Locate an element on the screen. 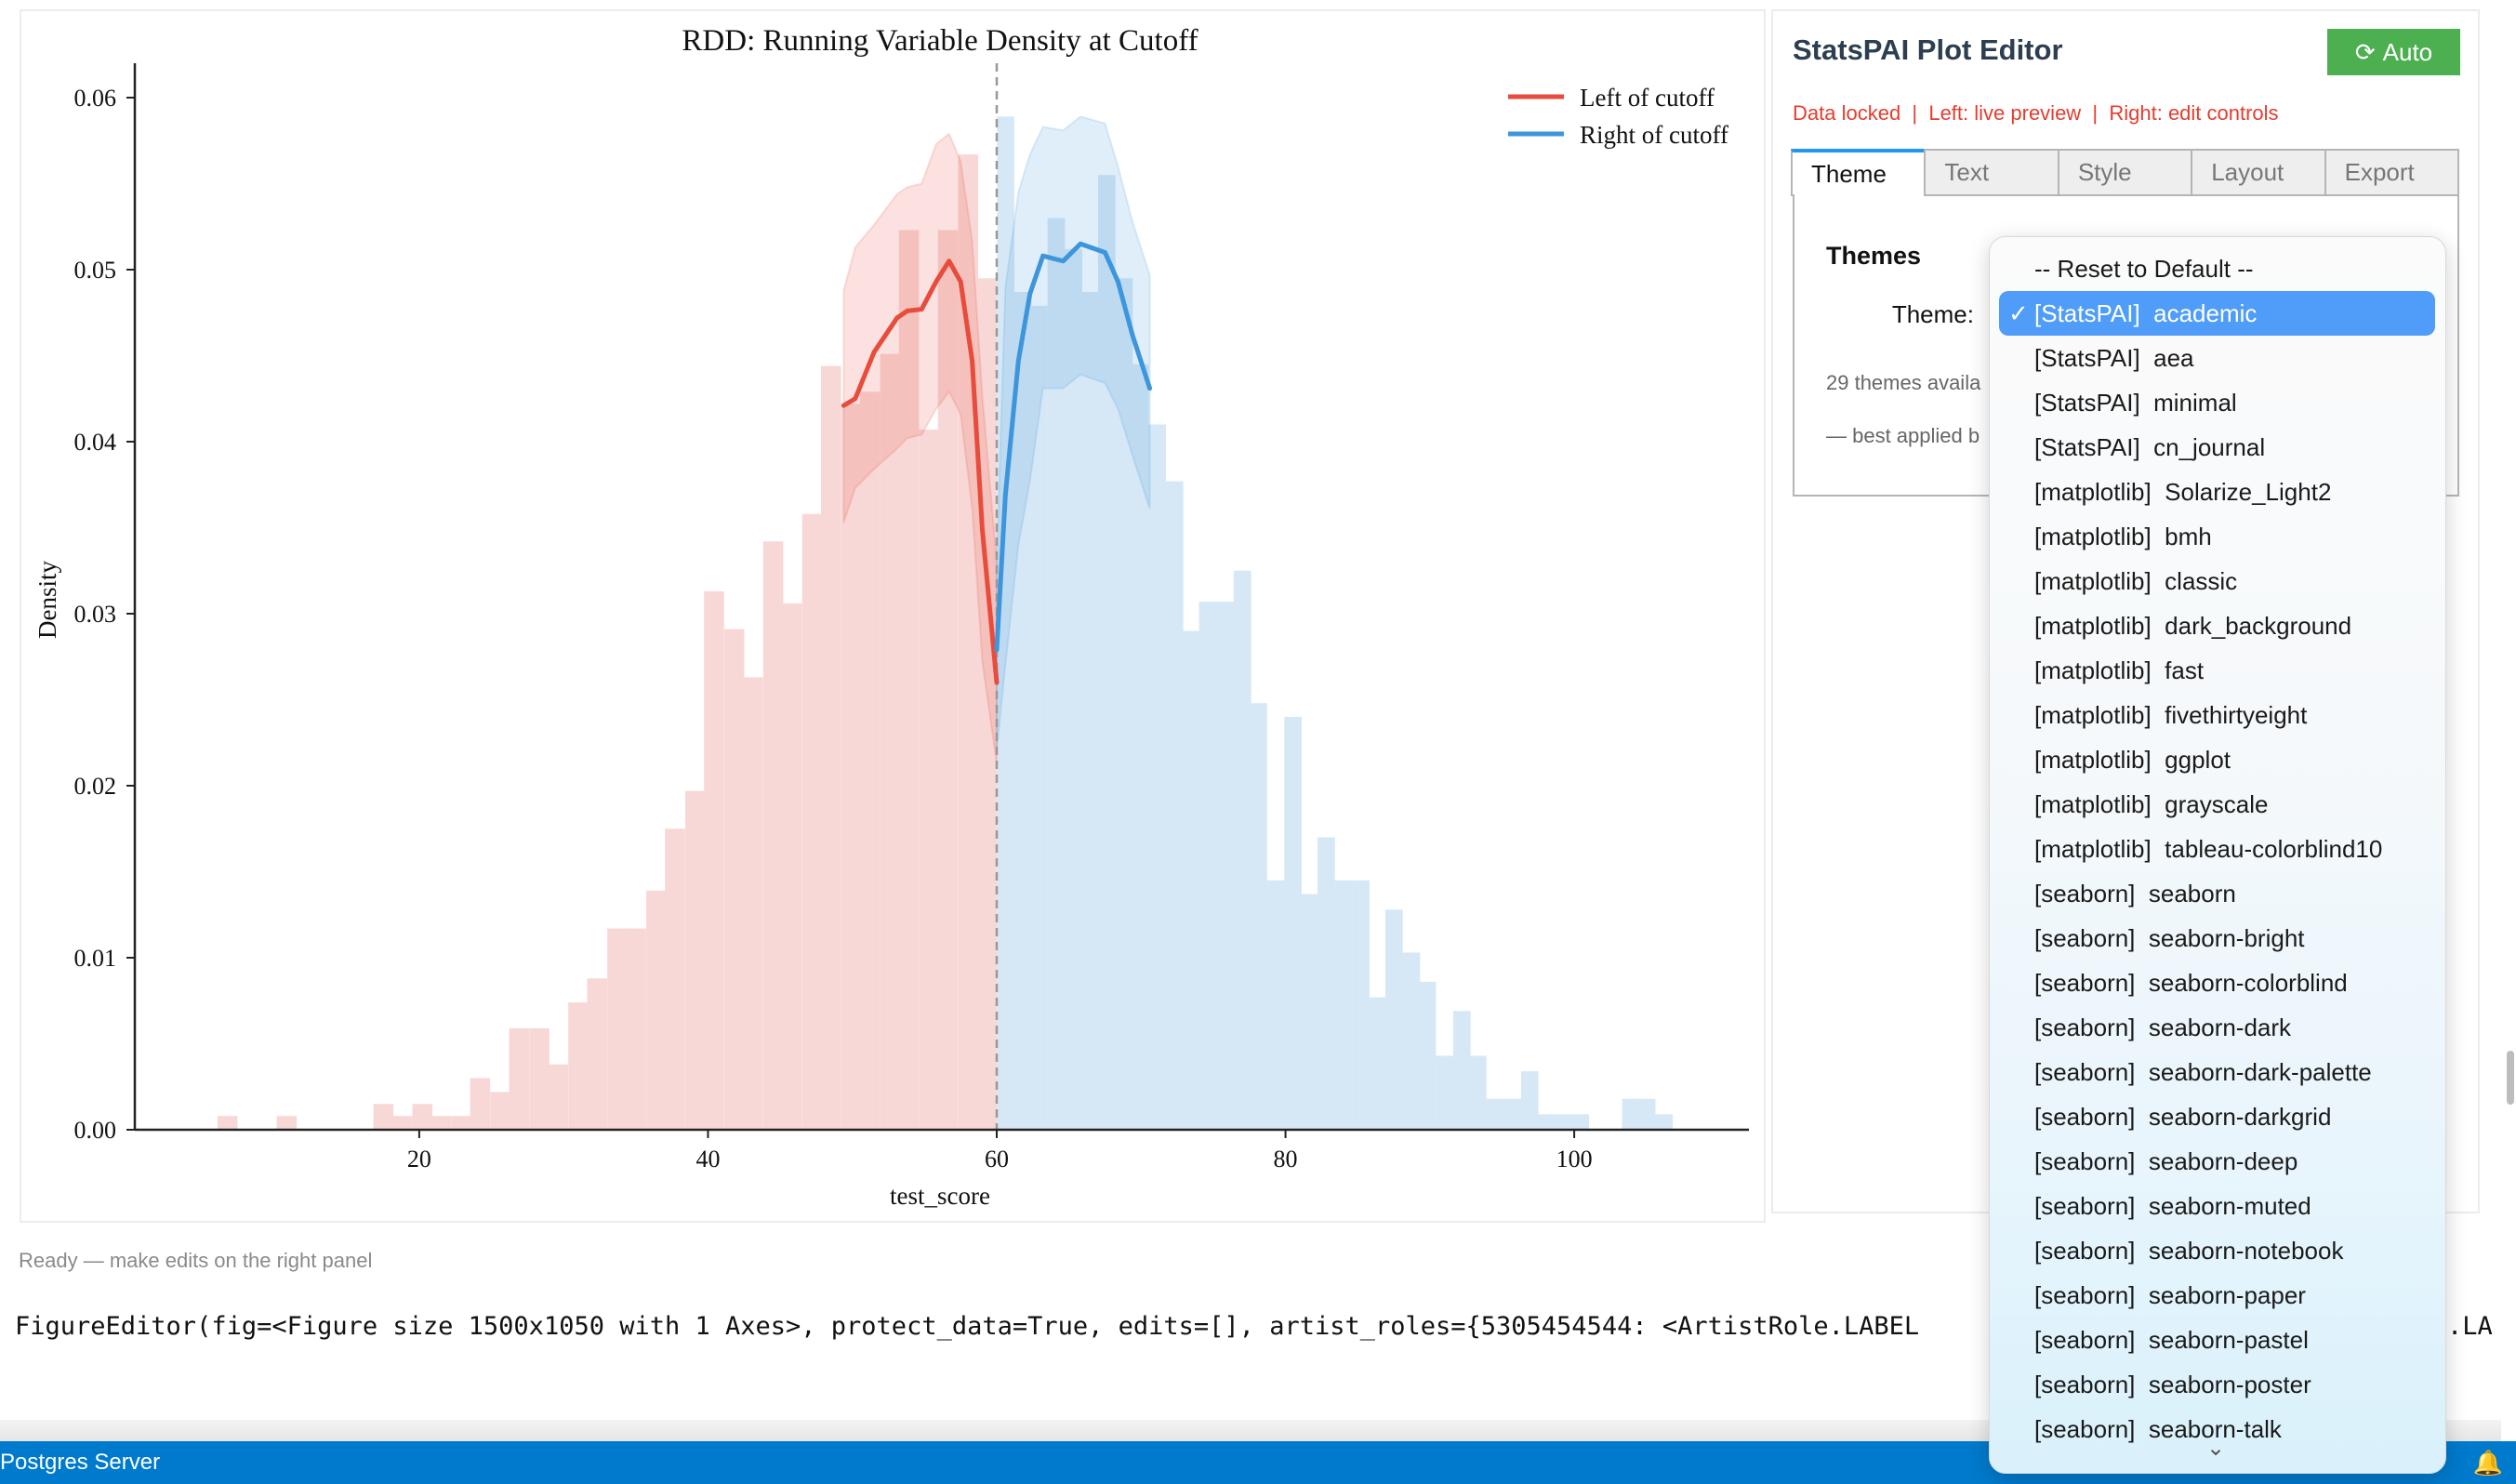  theme-option: [seaborn] seaborn-dark-palette is located at coordinates (2217, 1072).